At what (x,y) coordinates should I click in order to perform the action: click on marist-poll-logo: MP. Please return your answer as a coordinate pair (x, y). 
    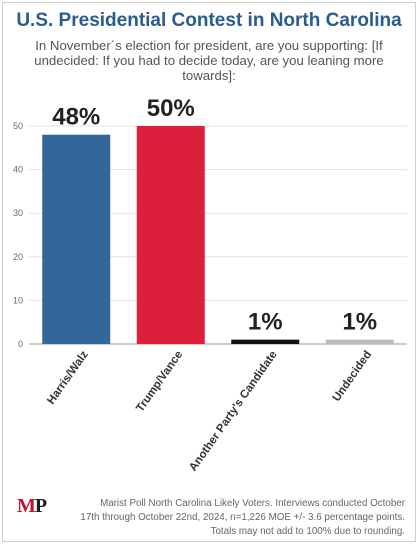
    Looking at the image, I should click on (32, 506).